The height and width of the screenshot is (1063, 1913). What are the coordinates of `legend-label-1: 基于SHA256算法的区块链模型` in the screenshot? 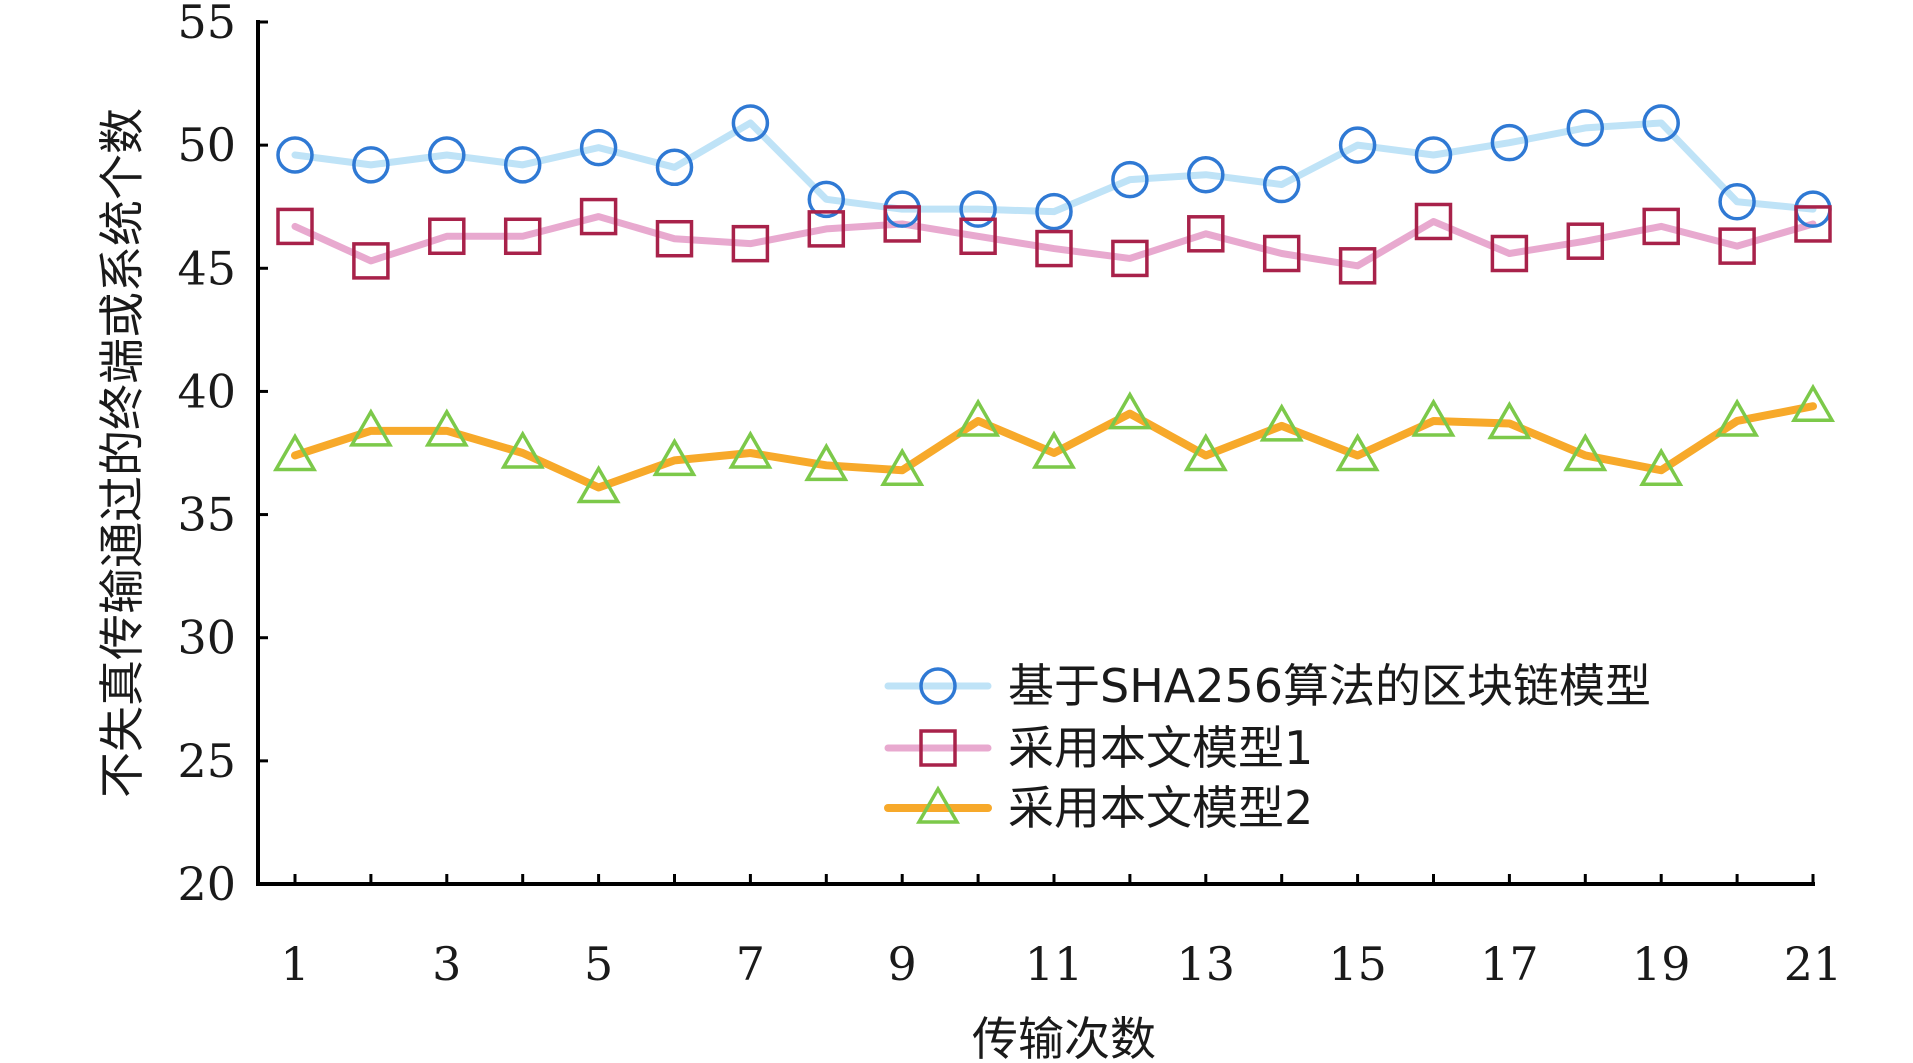 It's located at (1329, 686).